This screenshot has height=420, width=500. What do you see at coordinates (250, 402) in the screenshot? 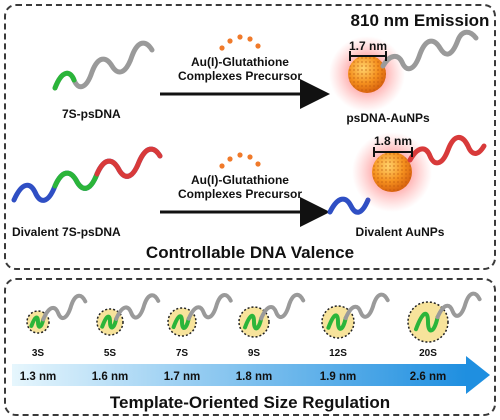
I see `size-caption: Template-Oriented Size Regulation` at bounding box center [250, 402].